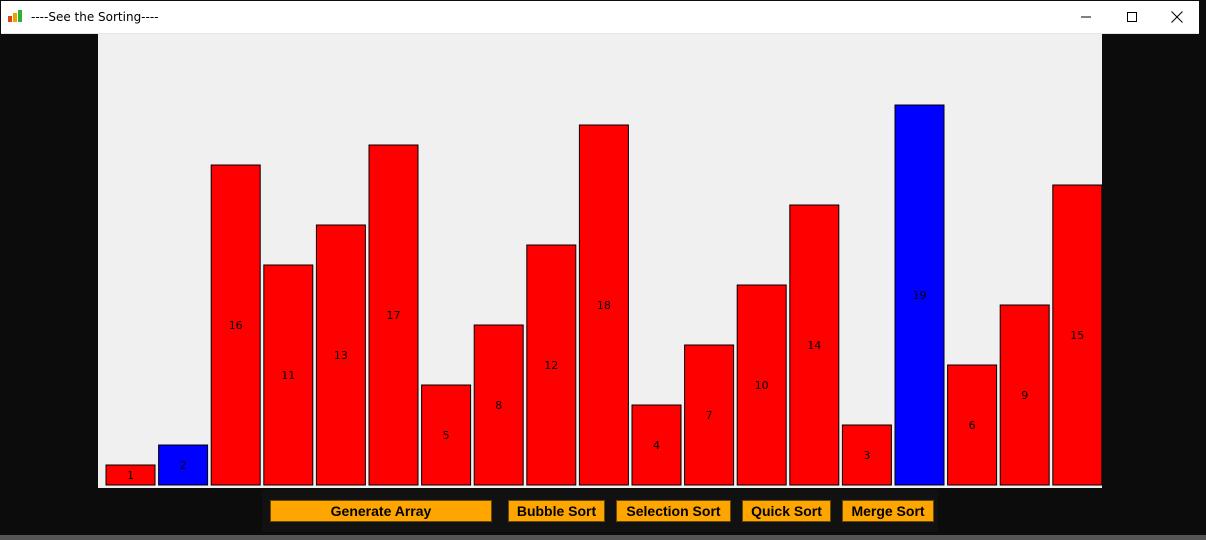  What do you see at coordinates (381, 511) in the screenshot?
I see `generate-array-button: Generate Array` at bounding box center [381, 511].